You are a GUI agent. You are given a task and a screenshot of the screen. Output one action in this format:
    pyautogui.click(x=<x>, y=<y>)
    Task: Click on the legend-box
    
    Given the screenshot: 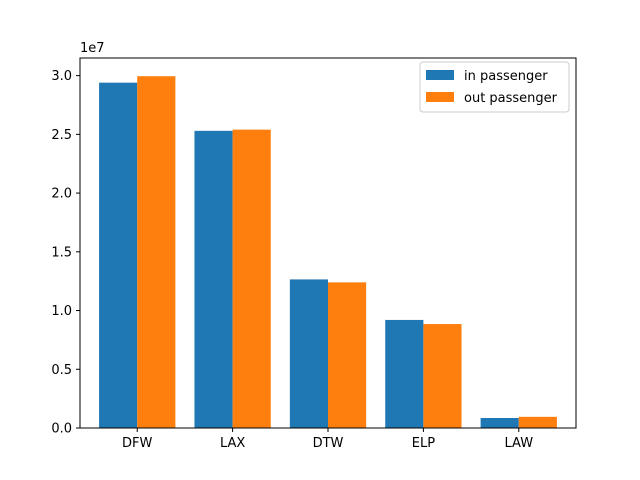 What is the action you would take?
    pyautogui.click(x=494, y=87)
    